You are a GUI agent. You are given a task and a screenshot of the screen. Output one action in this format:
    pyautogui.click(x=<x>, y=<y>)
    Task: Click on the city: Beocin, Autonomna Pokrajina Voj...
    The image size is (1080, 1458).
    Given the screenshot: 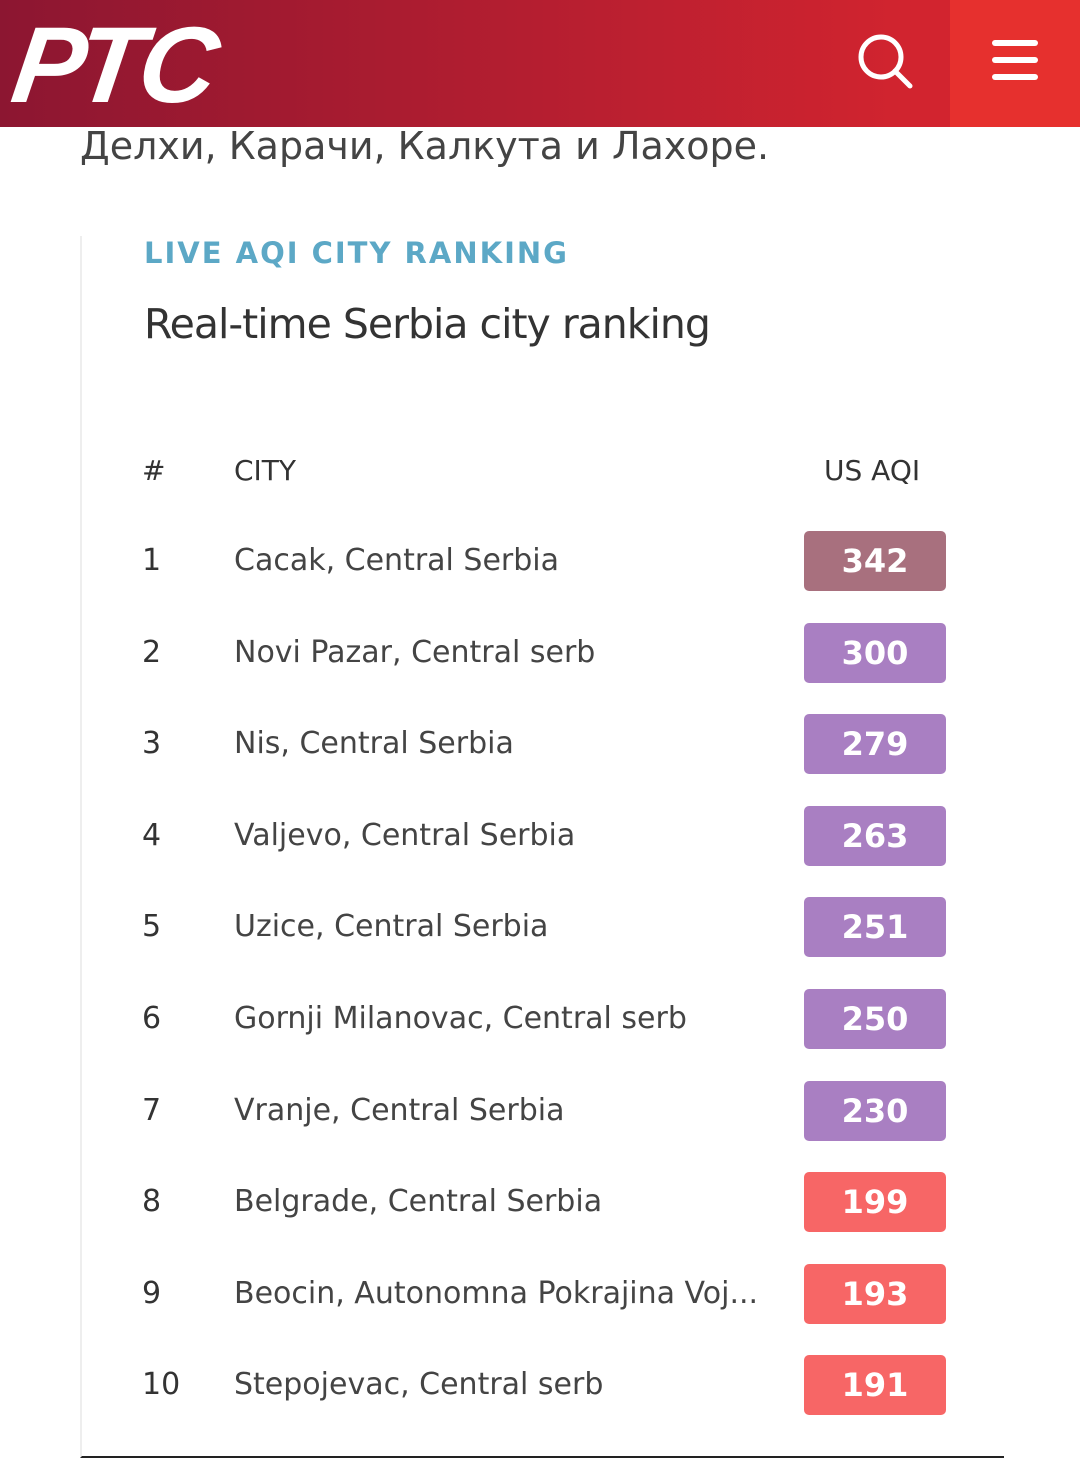 What is the action you would take?
    pyautogui.click(x=496, y=1293)
    